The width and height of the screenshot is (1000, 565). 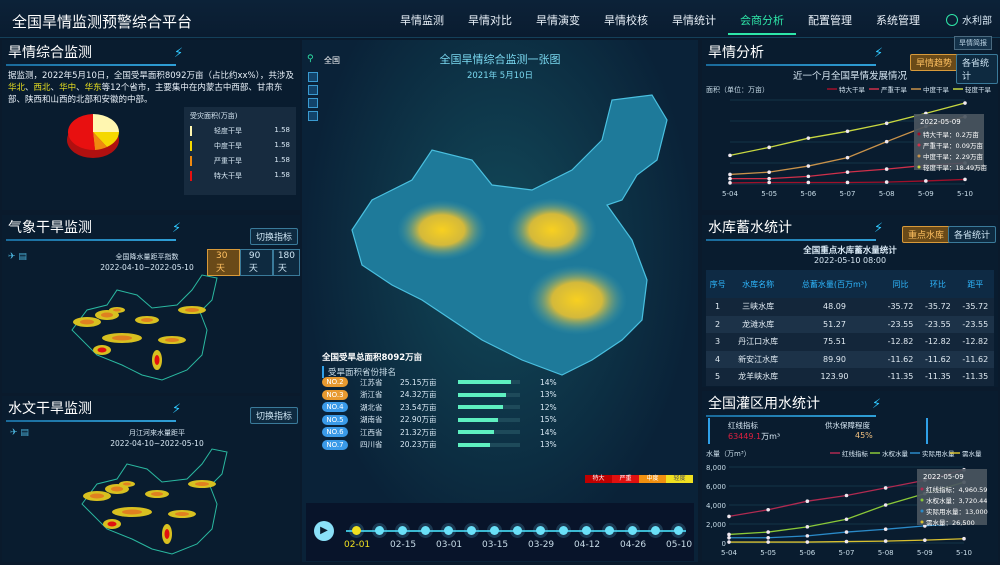 What do you see at coordinates (332, 60) in the screenshot?
I see `location-label: 全国` at bounding box center [332, 60].